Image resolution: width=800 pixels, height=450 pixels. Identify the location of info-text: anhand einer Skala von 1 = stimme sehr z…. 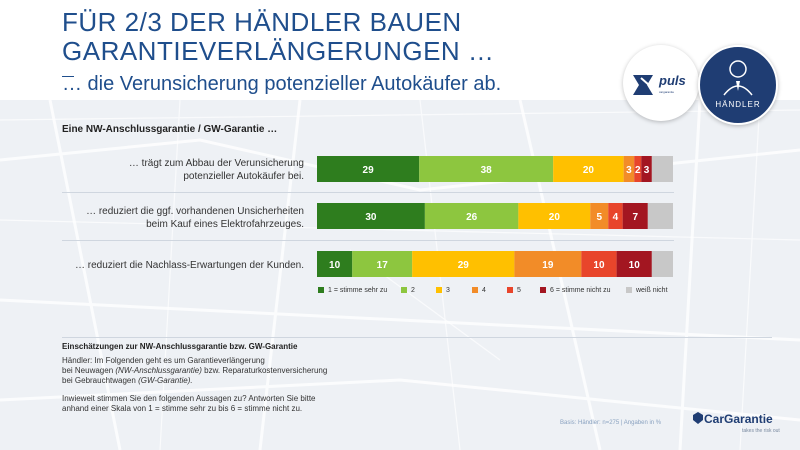
(182, 408).